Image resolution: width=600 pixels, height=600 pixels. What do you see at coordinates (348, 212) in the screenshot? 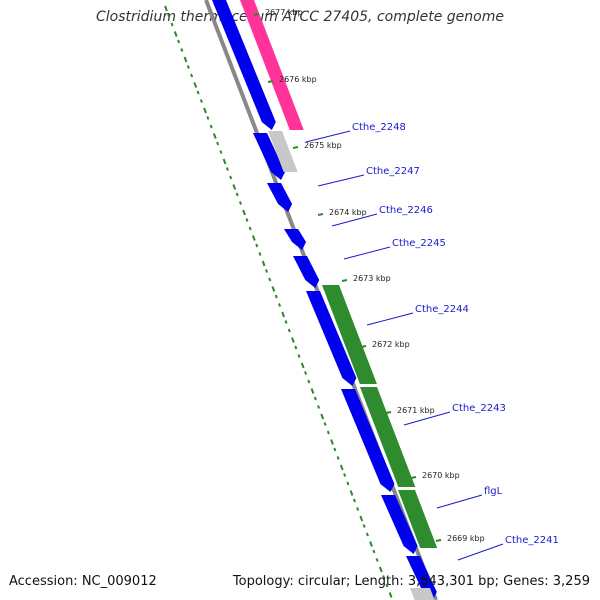
I see `tick-label: 2674 kbp` at bounding box center [348, 212].